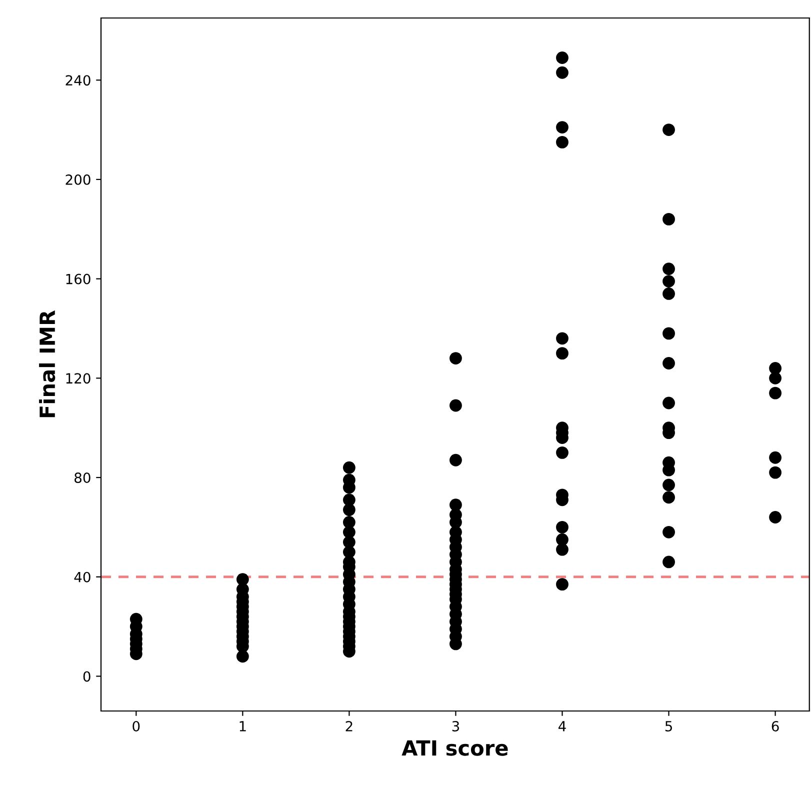 The image size is (811, 796). What do you see at coordinates (78, 80) in the screenshot?
I see `y-tick-label: 240` at bounding box center [78, 80].